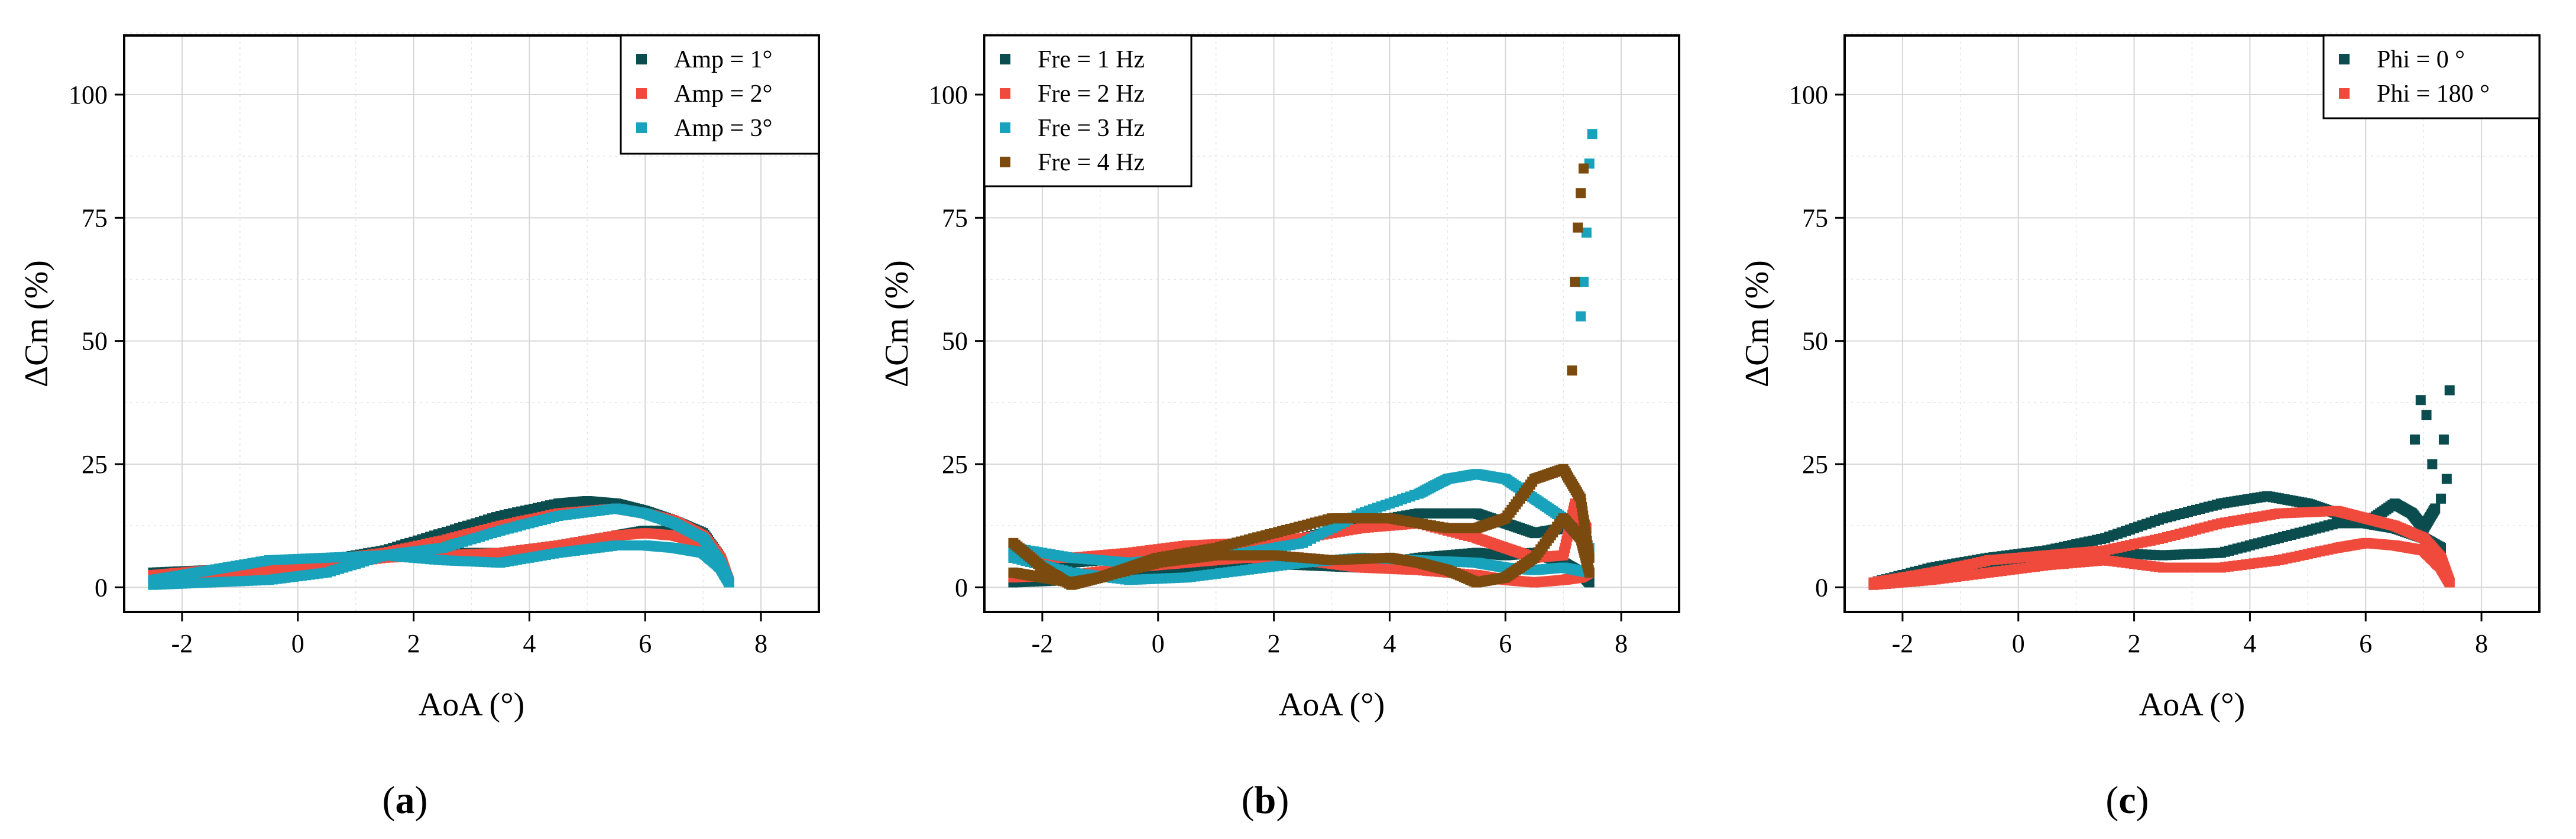 This screenshot has width=2576, height=839. I want to click on legend: Phi = 0 ° Phi = 180 °, so click(2431, 76).